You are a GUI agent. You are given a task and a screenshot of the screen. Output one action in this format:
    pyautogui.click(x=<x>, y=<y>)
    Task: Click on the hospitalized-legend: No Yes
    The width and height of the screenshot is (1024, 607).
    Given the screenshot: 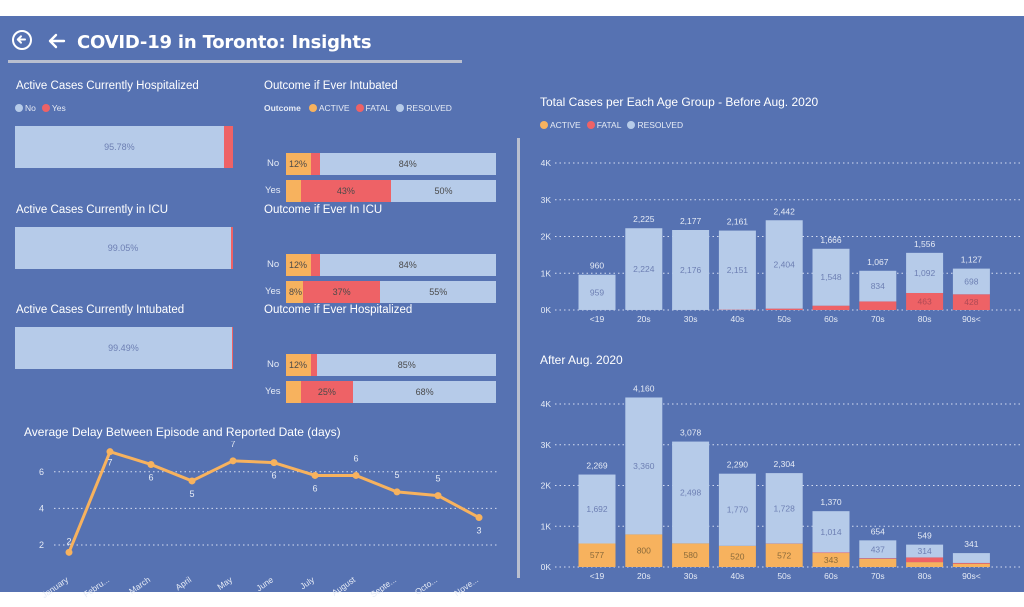 What is the action you would take?
    pyautogui.click(x=42, y=108)
    